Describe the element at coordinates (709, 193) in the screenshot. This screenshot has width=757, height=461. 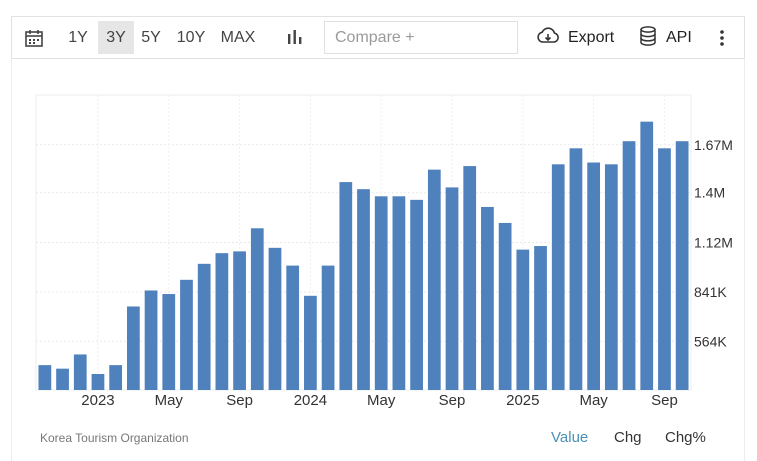
I see `y-tick-label: 1.4M` at that location.